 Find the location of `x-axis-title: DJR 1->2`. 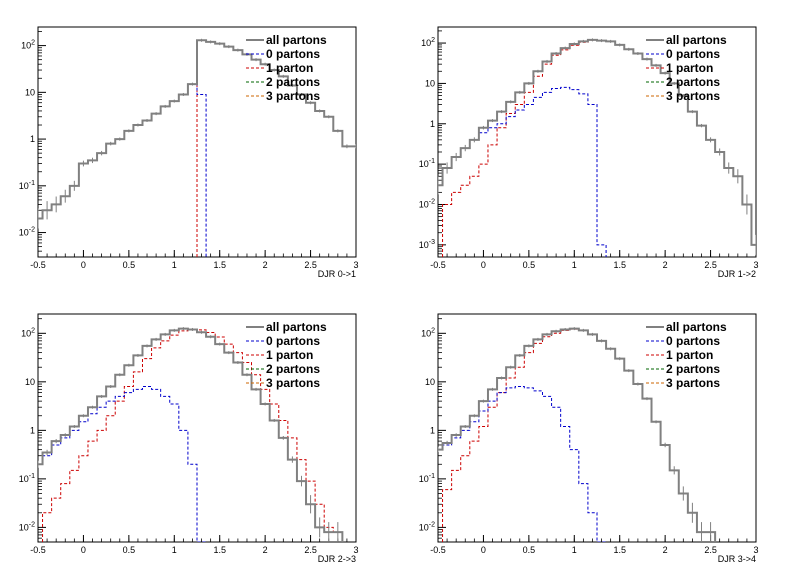

x-axis-title: DJR 1->2 is located at coordinates (737, 274).